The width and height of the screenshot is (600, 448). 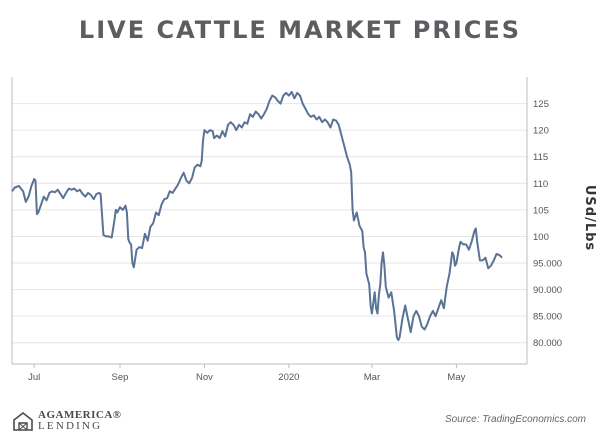 I want to click on brand-logo: AGAMERICA® LENDING, so click(x=67, y=421).